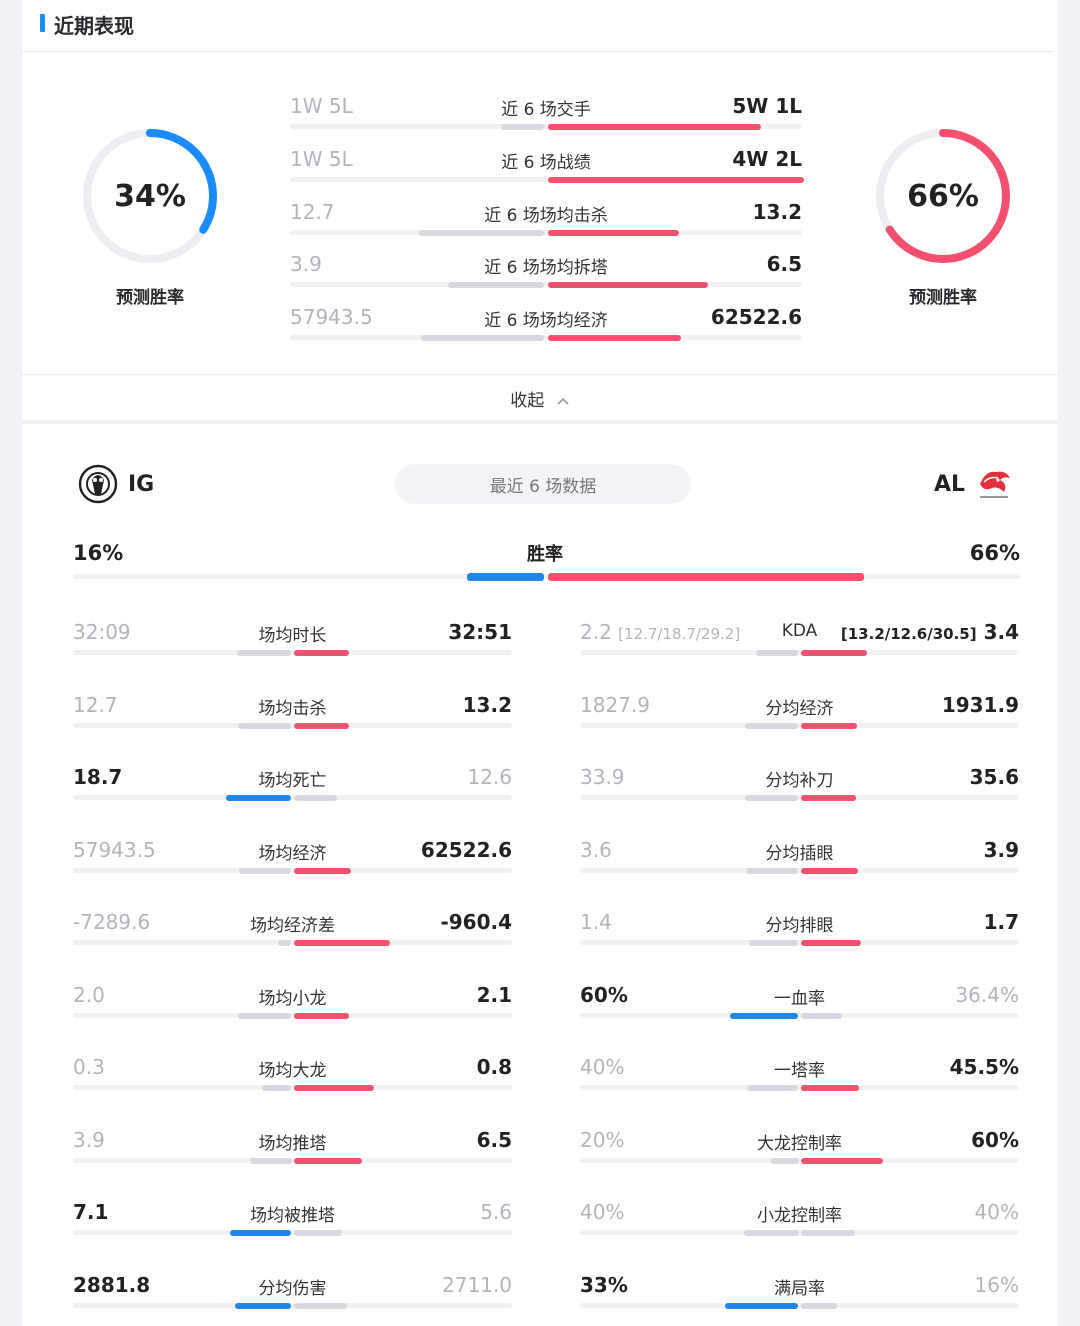 Image resolution: width=1080 pixels, height=1326 pixels. Describe the element at coordinates (799, 1071) in the screenshot. I see `stats_right-label: 一塔率` at that location.